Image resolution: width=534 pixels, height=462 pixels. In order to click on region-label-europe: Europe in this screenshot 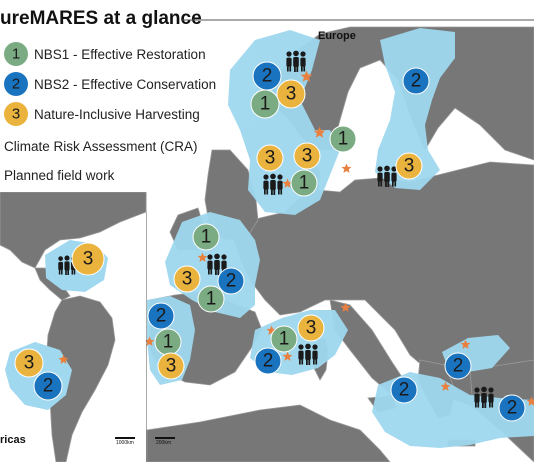, I will do `click(337, 36)`.